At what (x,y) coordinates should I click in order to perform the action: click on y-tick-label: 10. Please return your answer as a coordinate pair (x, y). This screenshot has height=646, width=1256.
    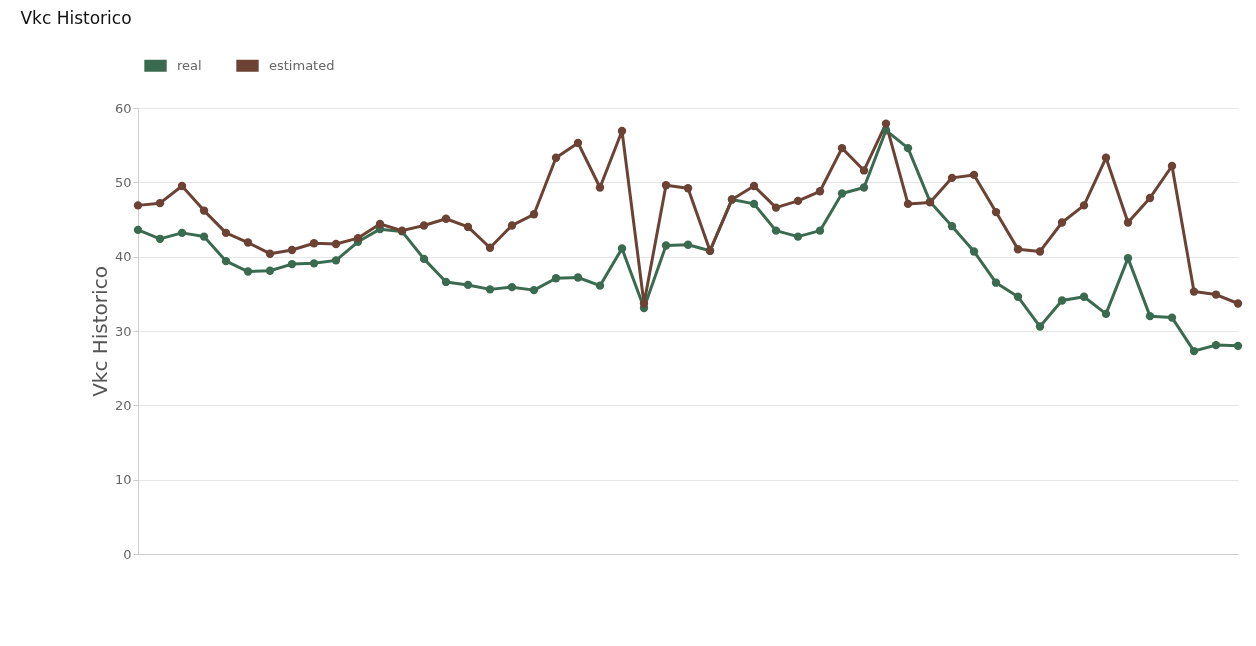
    Looking at the image, I should click on (123, 480).